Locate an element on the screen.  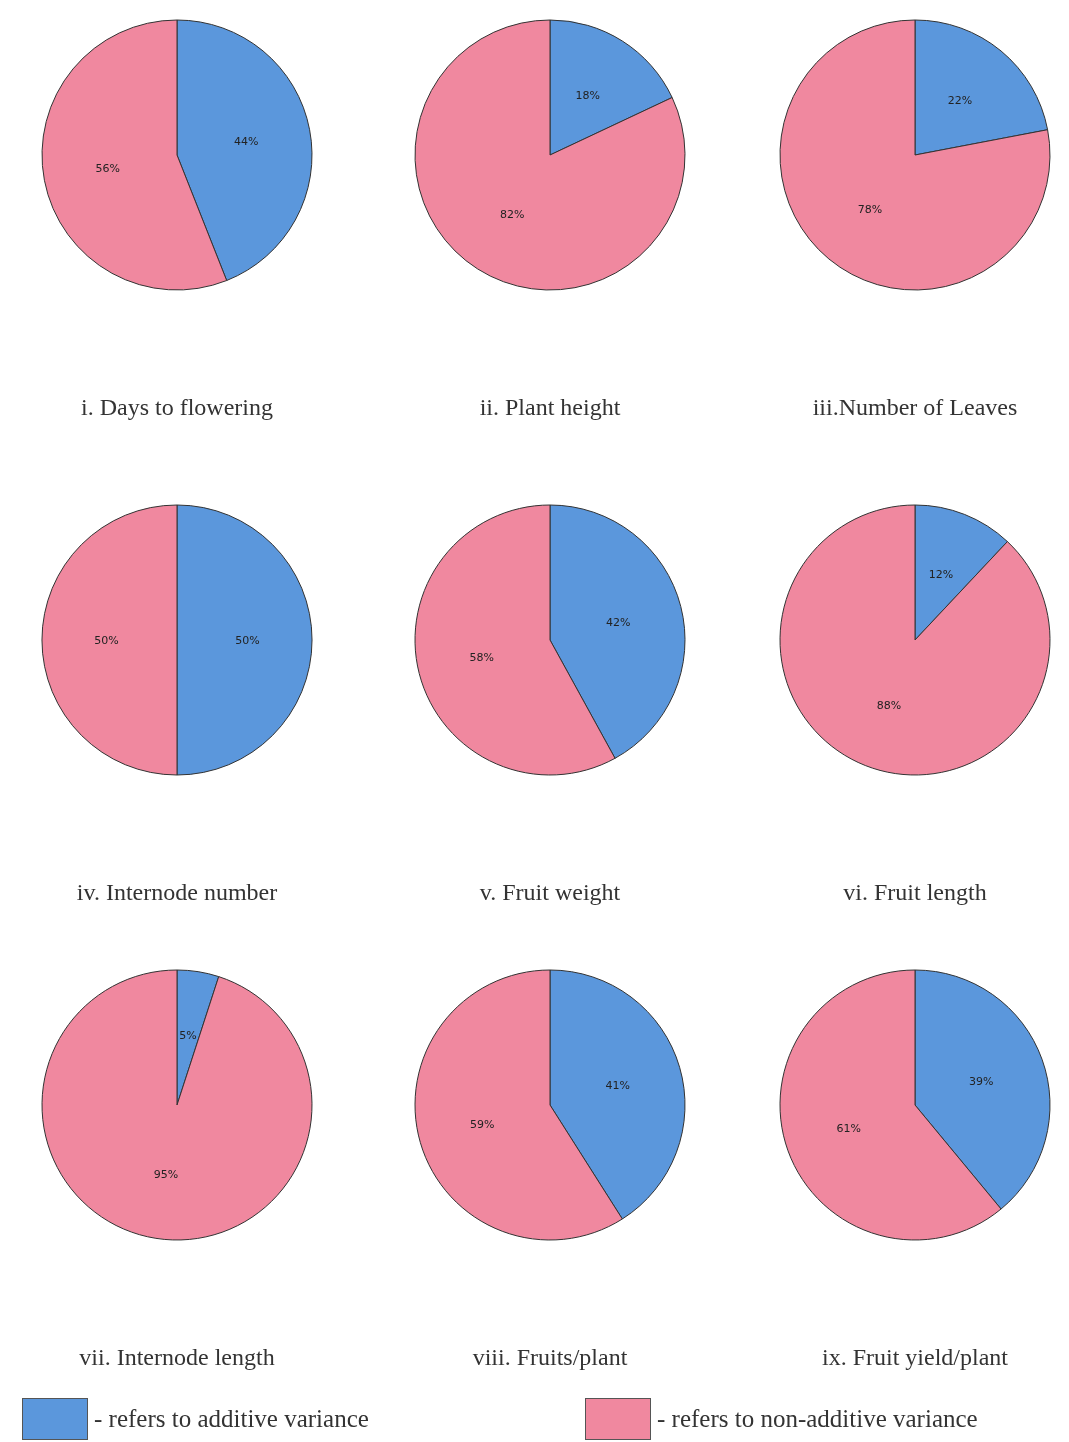
text: ii. Plant height is located at coordinates (550, 407).